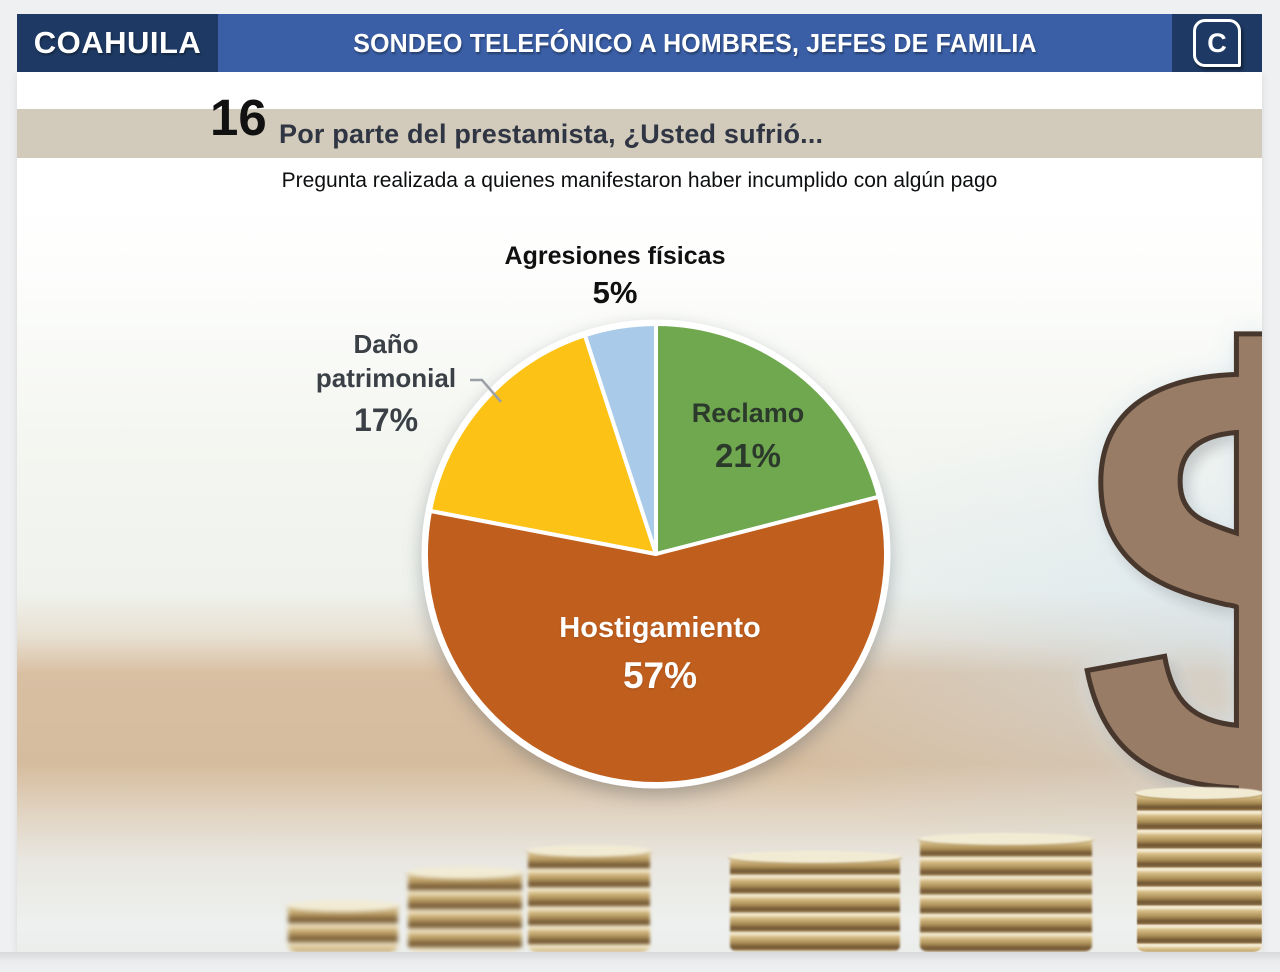 This screenshot has height=972, width=1280. What do you see at coordinates (386, 377) in the screenshot?
I see `pie-label-text: patrimonial` at bounding box center [386, 377].